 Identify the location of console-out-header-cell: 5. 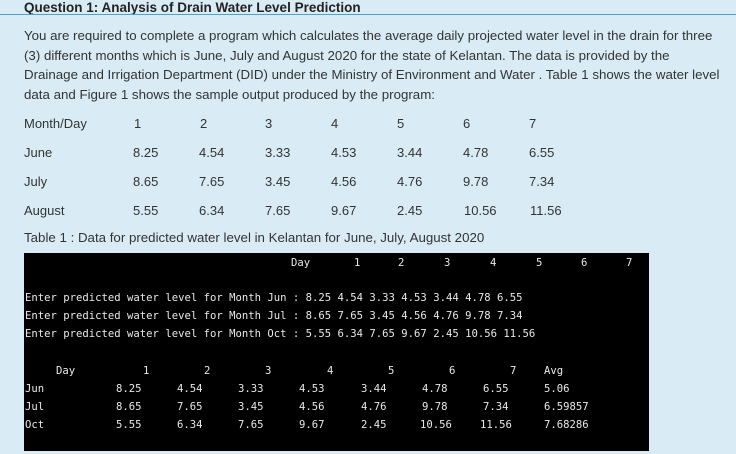
(391, 371).